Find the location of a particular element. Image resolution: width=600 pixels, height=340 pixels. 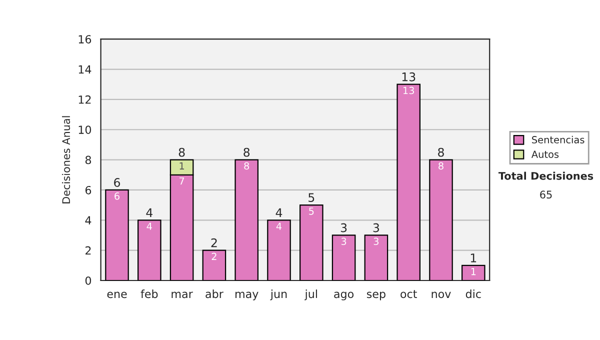

x-tick-label: may is located at coordinates (247, 296).